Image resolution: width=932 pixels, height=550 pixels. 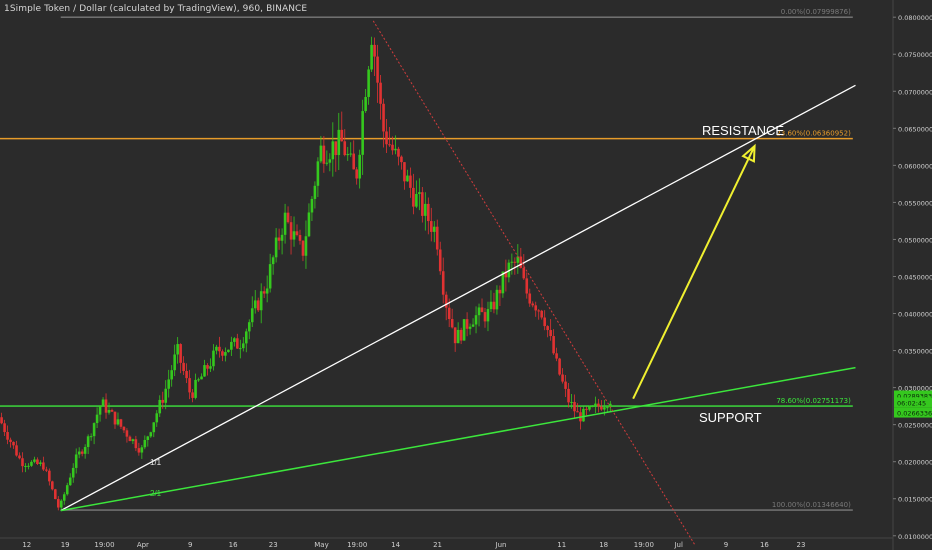 I want to click on x-tick-label: Jun, so click(x=501, y=545).